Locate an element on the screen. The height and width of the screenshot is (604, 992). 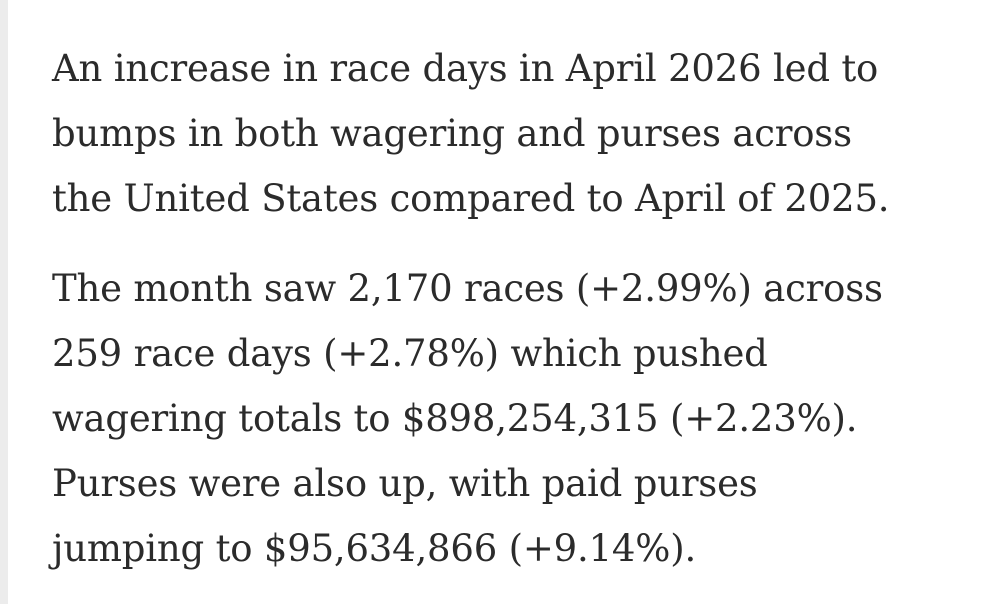
text-line: bumps in both wagering and purses across is located at coordinates (452, 133).